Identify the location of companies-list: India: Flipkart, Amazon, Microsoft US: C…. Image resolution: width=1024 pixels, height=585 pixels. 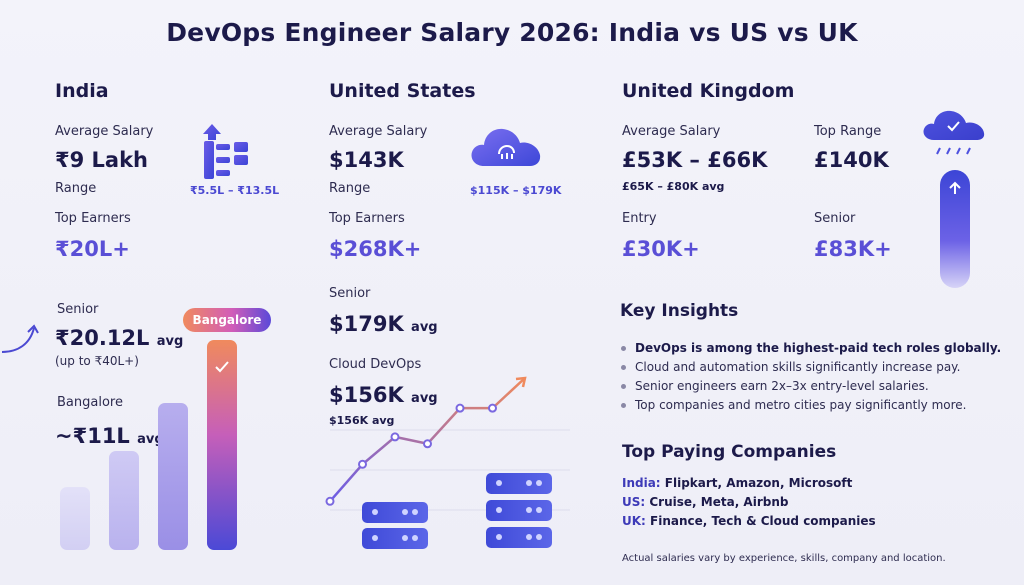
(749, 502).